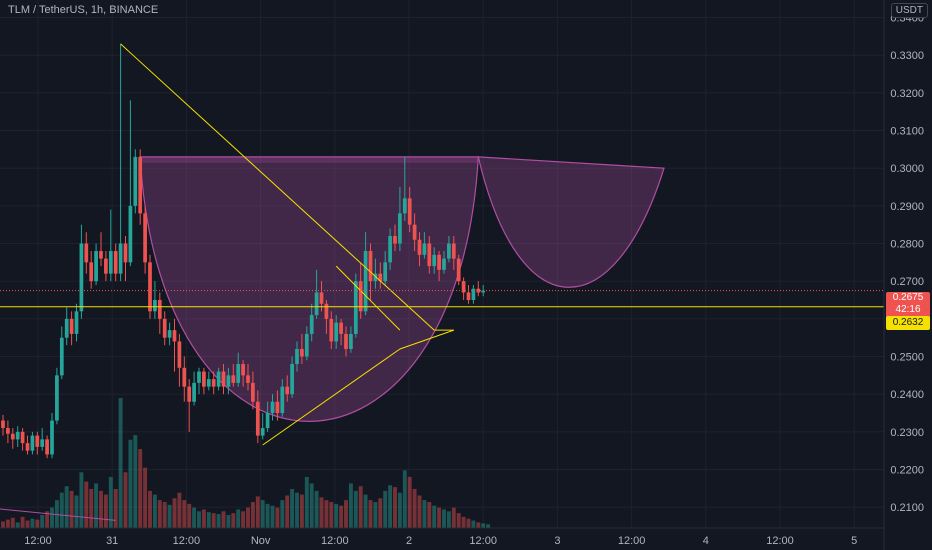 Image resolution: width=932 pixels, height=550 pixels. Describe the element at coordinates (442, 537) in the screenshot. I see `time-axis: 12:00 31 12:00 Nov 12:00 2 12:00 3 12:00 4 12:00 5` at that location.